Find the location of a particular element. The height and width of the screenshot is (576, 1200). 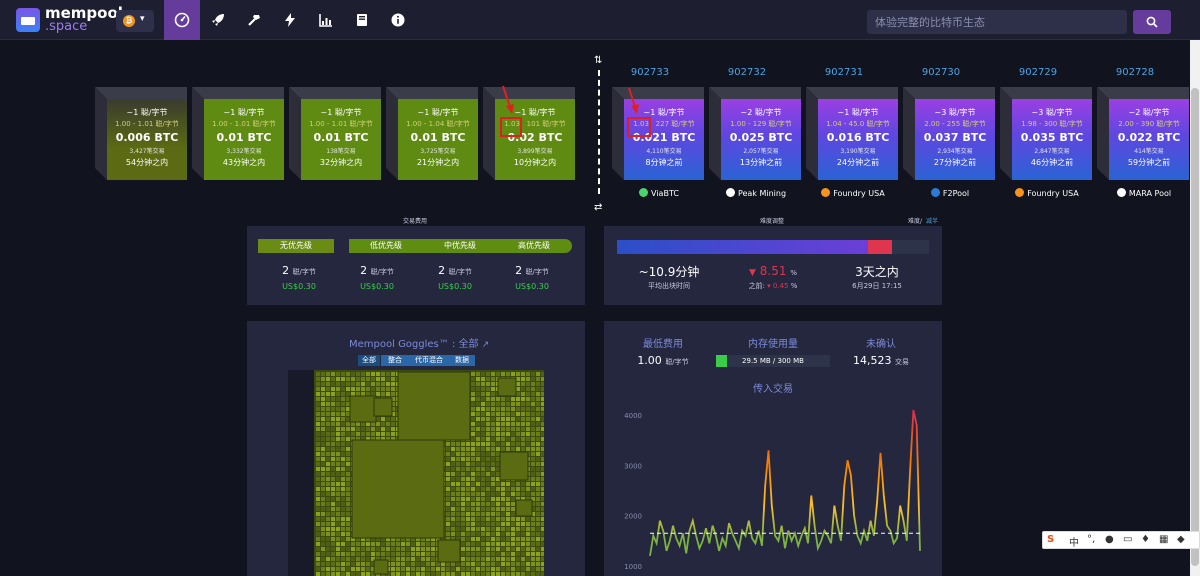

block-height-link: 902732 is located at coordinates (747, 72).